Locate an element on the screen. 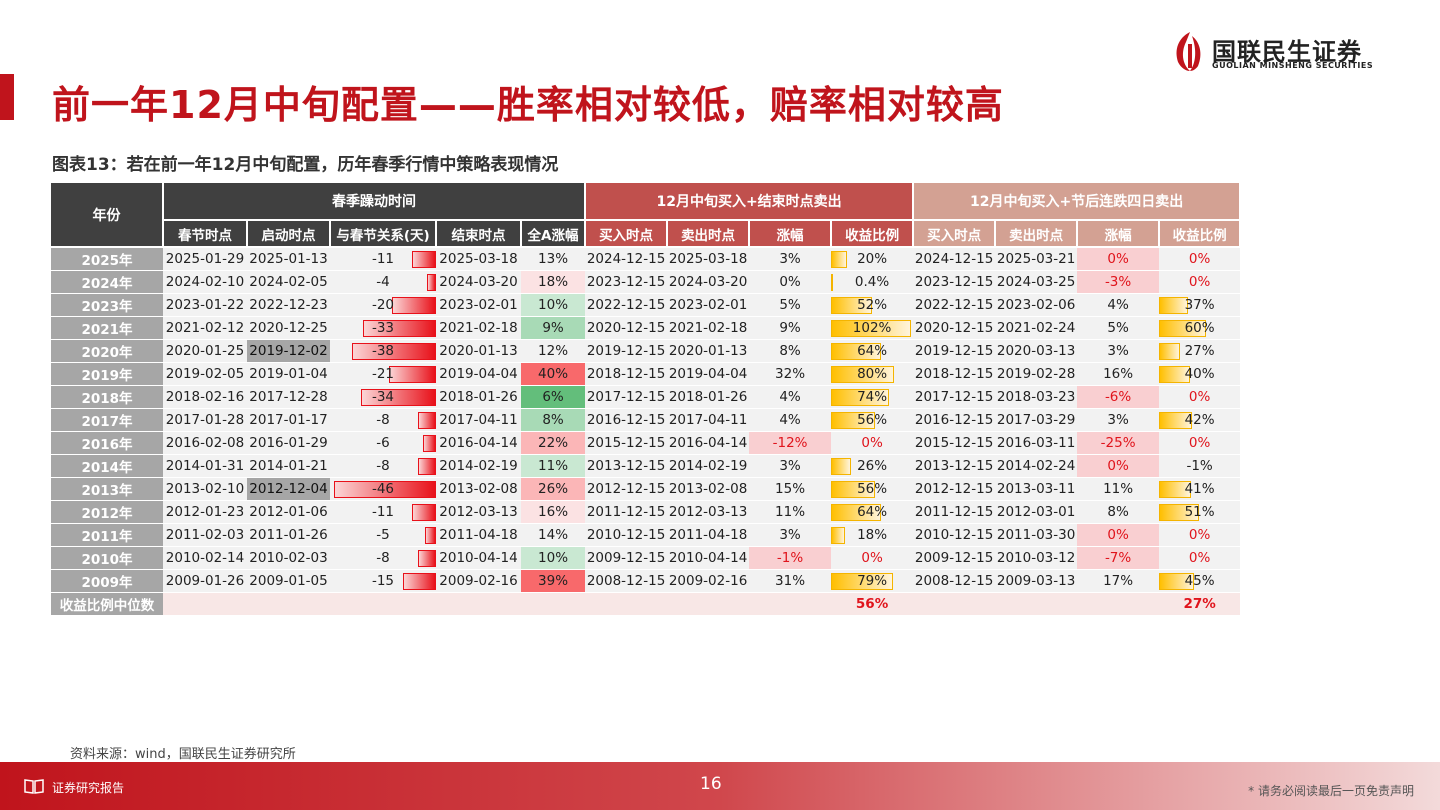  date-cell: 2019-12-02 is located at coordinates (288, 351).